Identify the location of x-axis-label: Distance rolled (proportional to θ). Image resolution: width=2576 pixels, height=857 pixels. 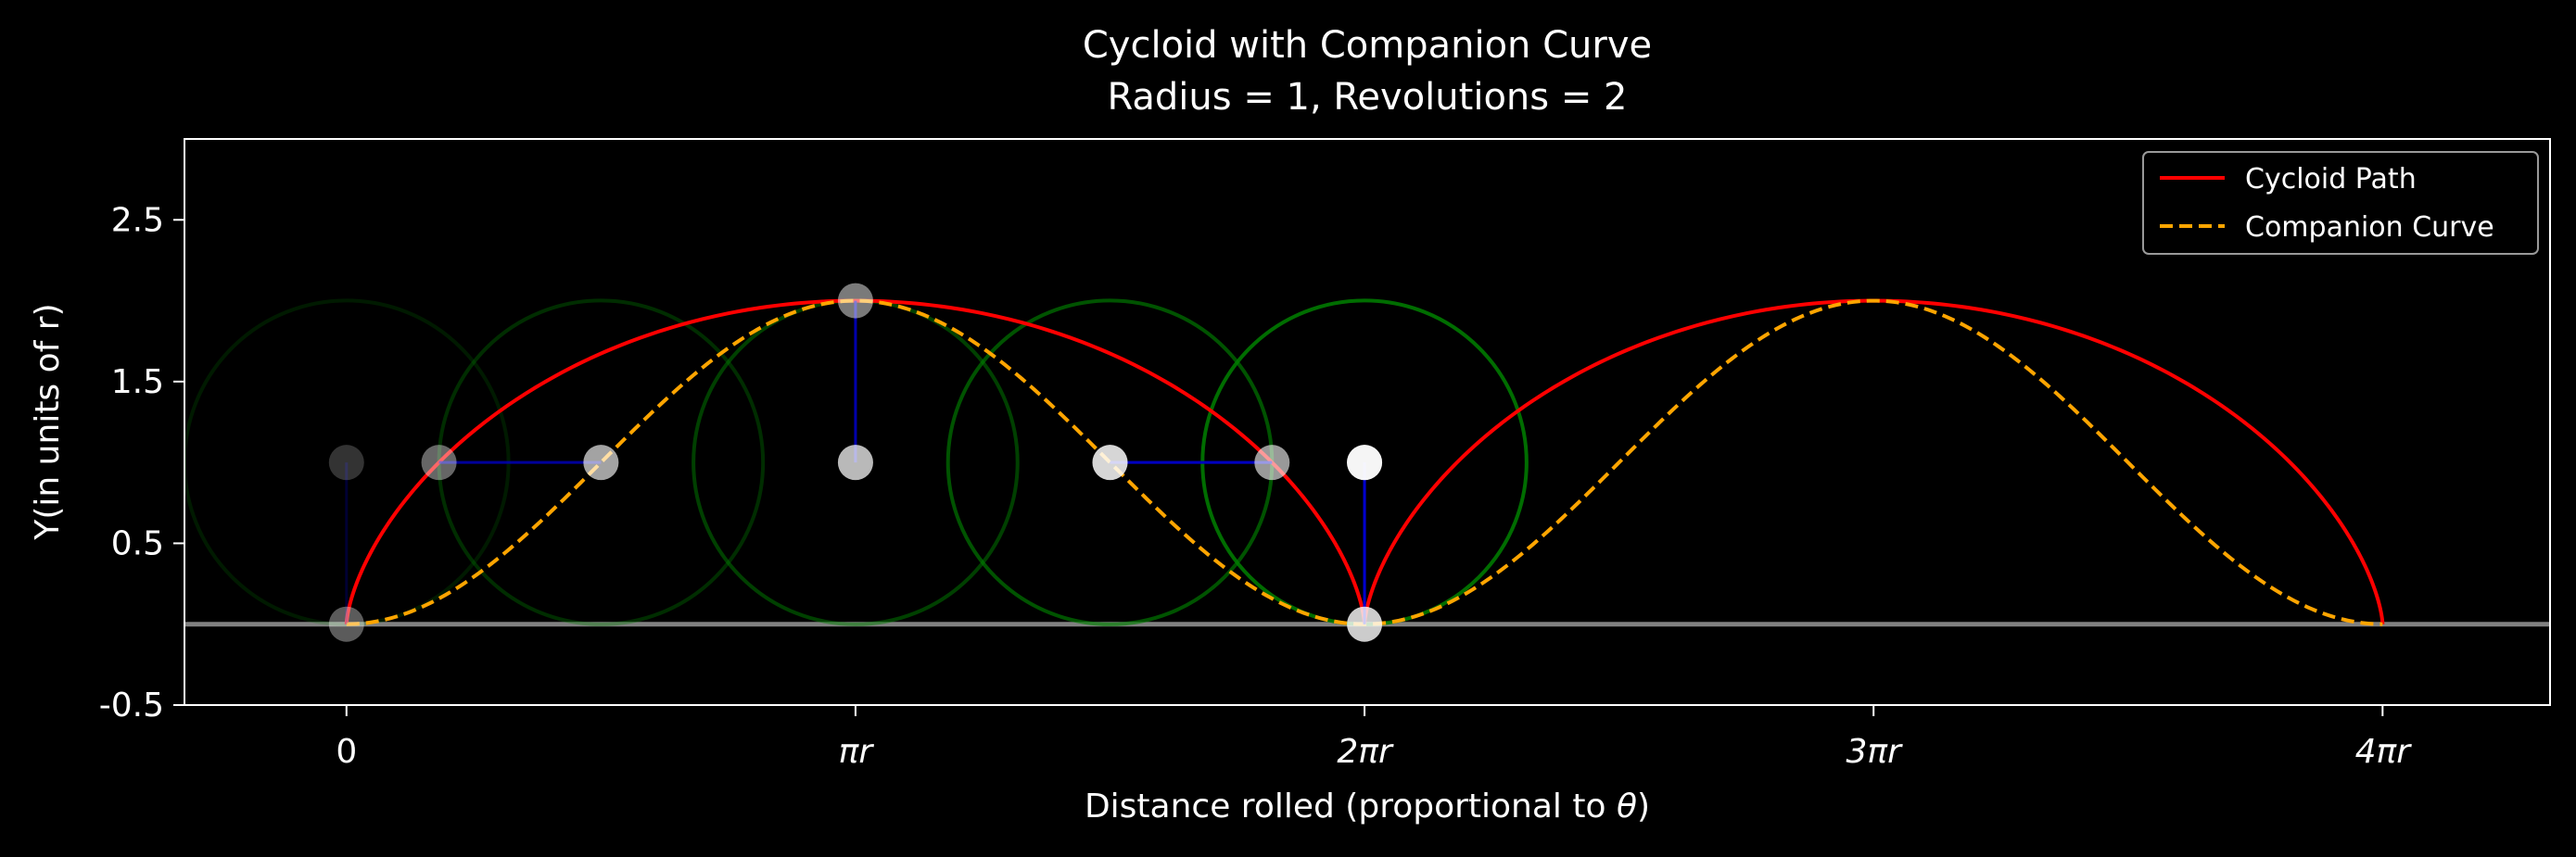
(1367, 806).